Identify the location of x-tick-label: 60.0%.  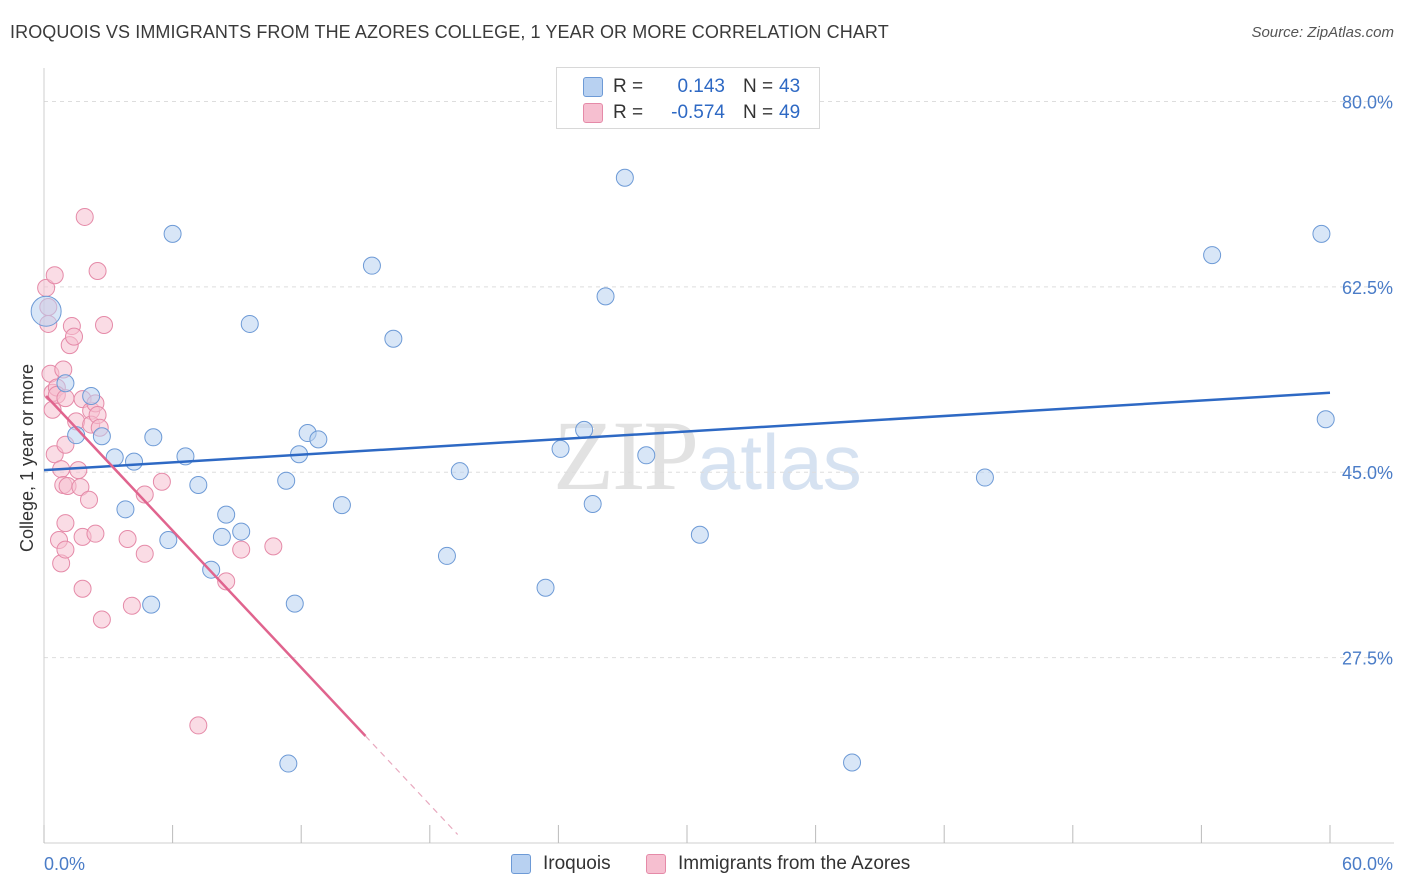
(1367, 864).